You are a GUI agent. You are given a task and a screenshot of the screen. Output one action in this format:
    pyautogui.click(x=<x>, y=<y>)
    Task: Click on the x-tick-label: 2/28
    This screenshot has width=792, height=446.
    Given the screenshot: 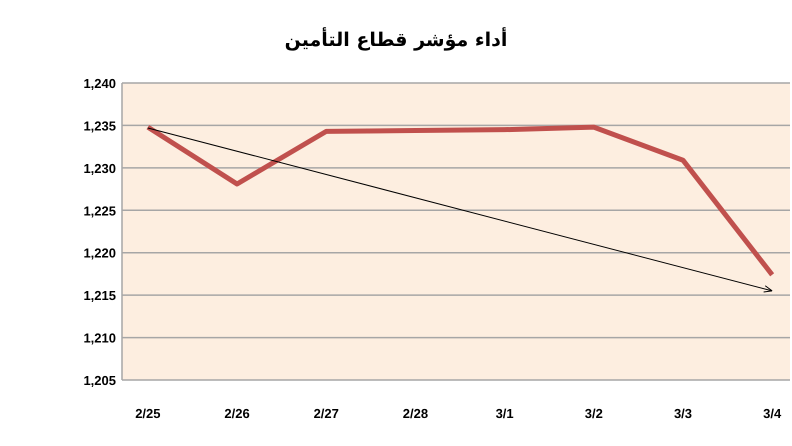 What is the action you would take?
    pyautogui.click(x=415, y=413)
    